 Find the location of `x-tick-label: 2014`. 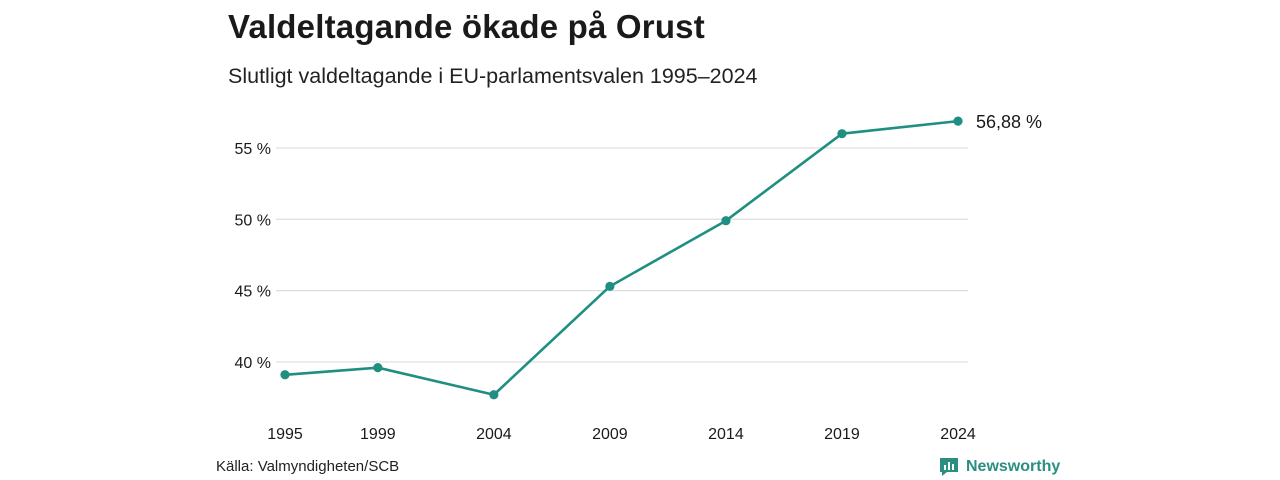

x-tick-label: 2014 is located at coordinates (726, 434).